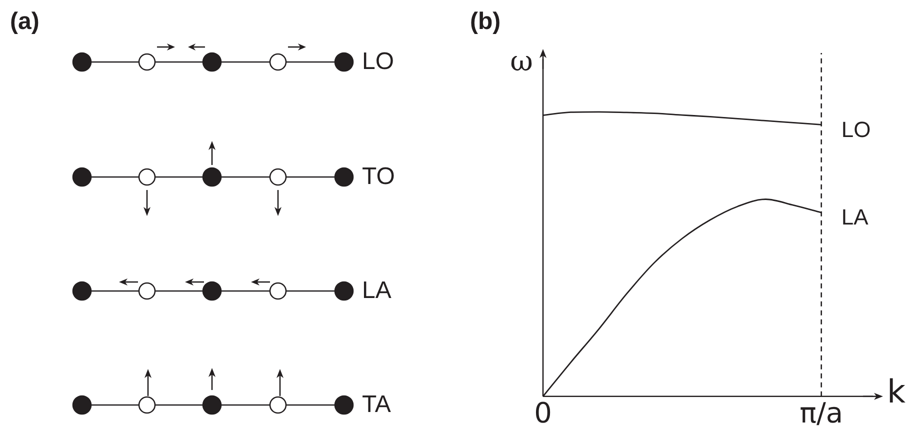  What do you see at coordinates (896, 391) in the screenshot?
I see `x-axis-title: k` at bounding box center [896, 391].